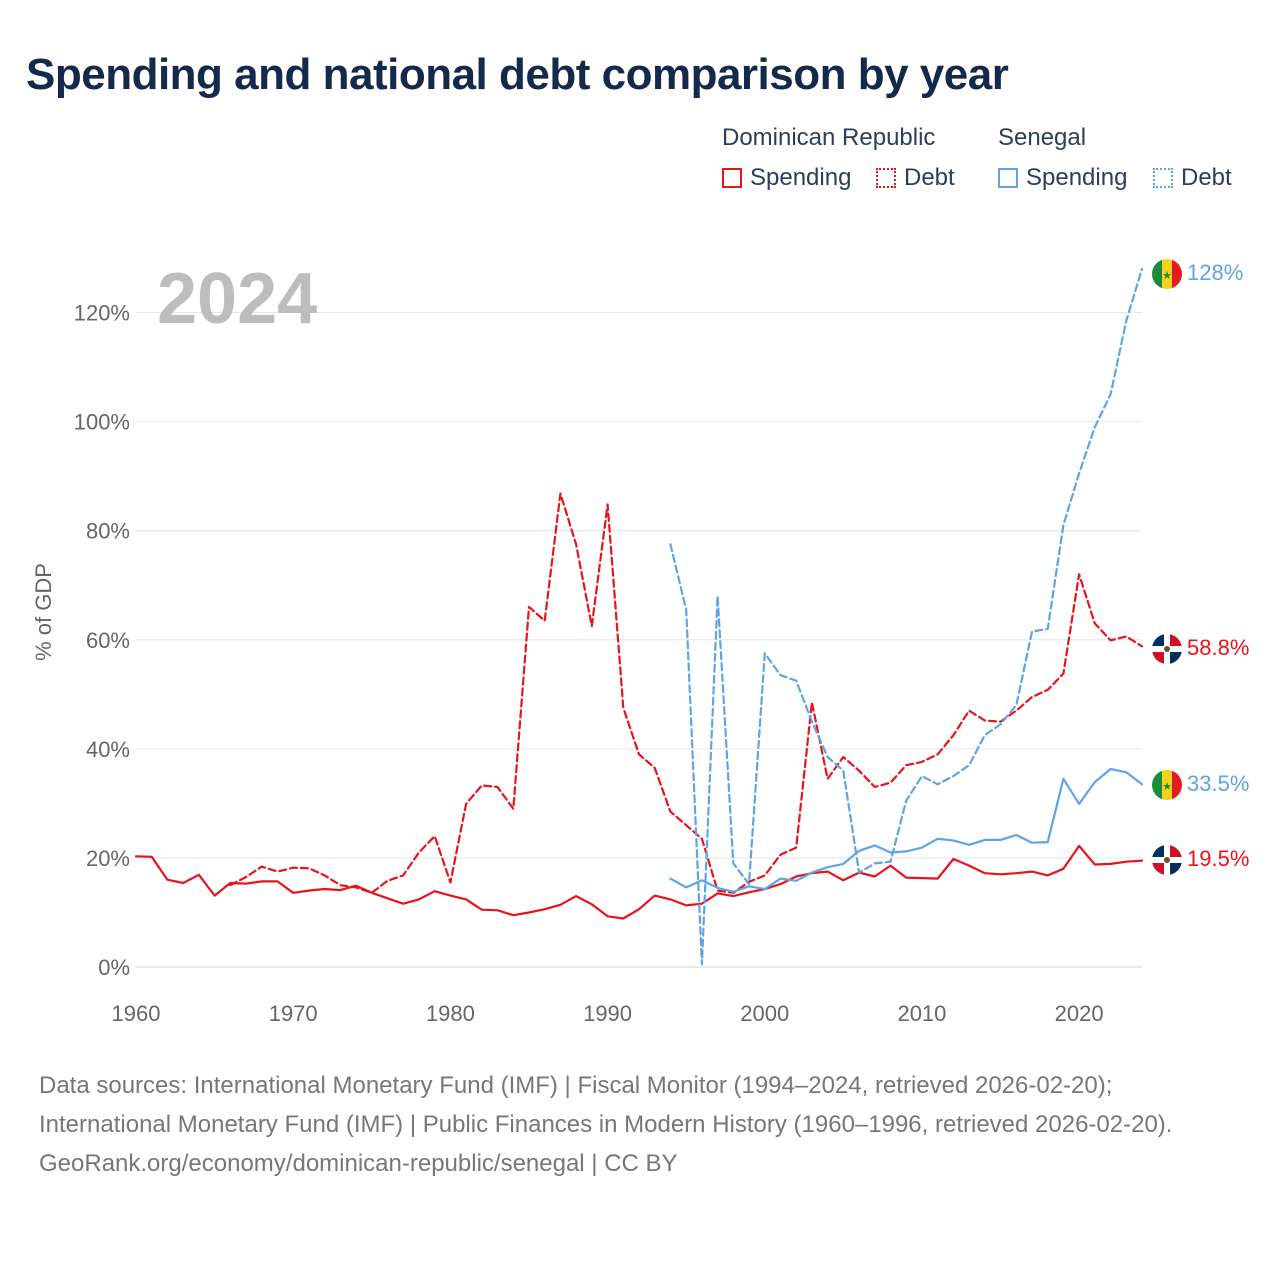 This screenshot has height=1280, width=1280. Describe the element at coordinates (293, 1013) in the screenshot. I see `x-tick-label: 1970` at that location.